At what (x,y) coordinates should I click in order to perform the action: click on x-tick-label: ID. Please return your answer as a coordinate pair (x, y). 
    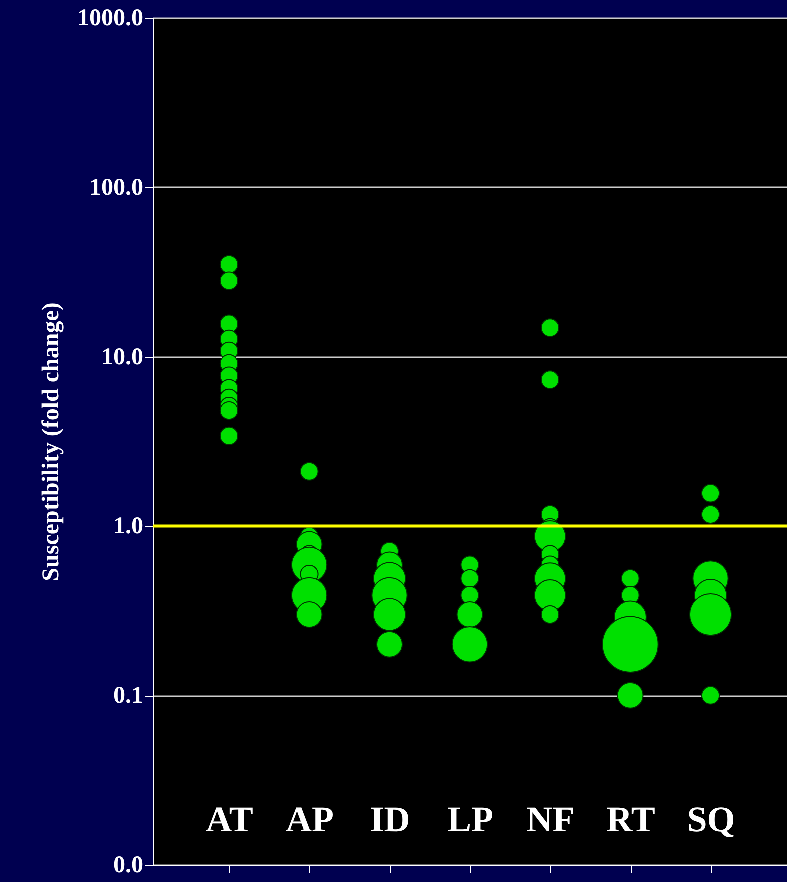
    Looking at the image, I should click on (390, 820).